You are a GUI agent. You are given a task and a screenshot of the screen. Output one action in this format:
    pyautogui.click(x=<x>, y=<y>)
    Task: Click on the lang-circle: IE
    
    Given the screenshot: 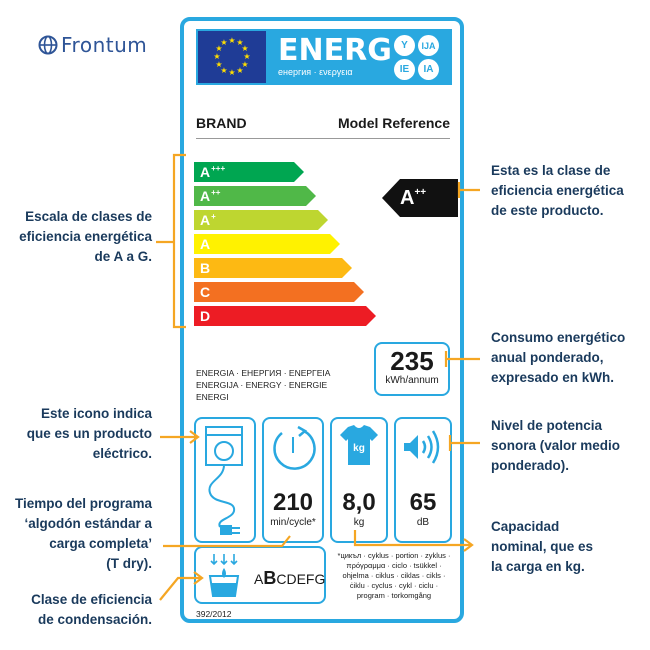 What is the action you would take?
    pyautogui.click(x=404, y=69)
    